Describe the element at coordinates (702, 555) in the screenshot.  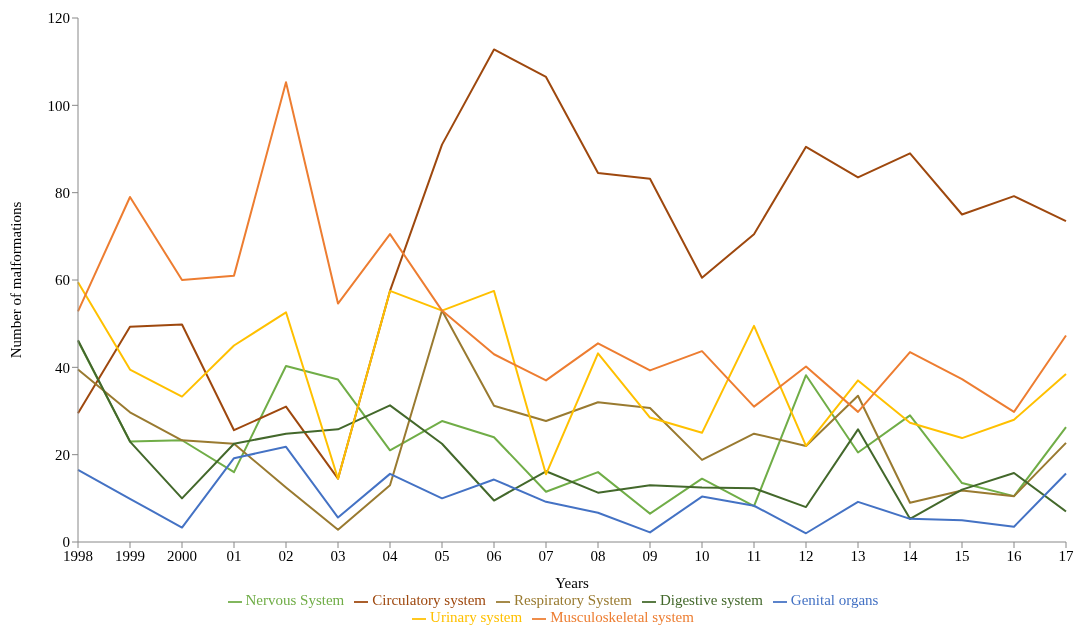
I see `x-tick-label: 10` at that location.